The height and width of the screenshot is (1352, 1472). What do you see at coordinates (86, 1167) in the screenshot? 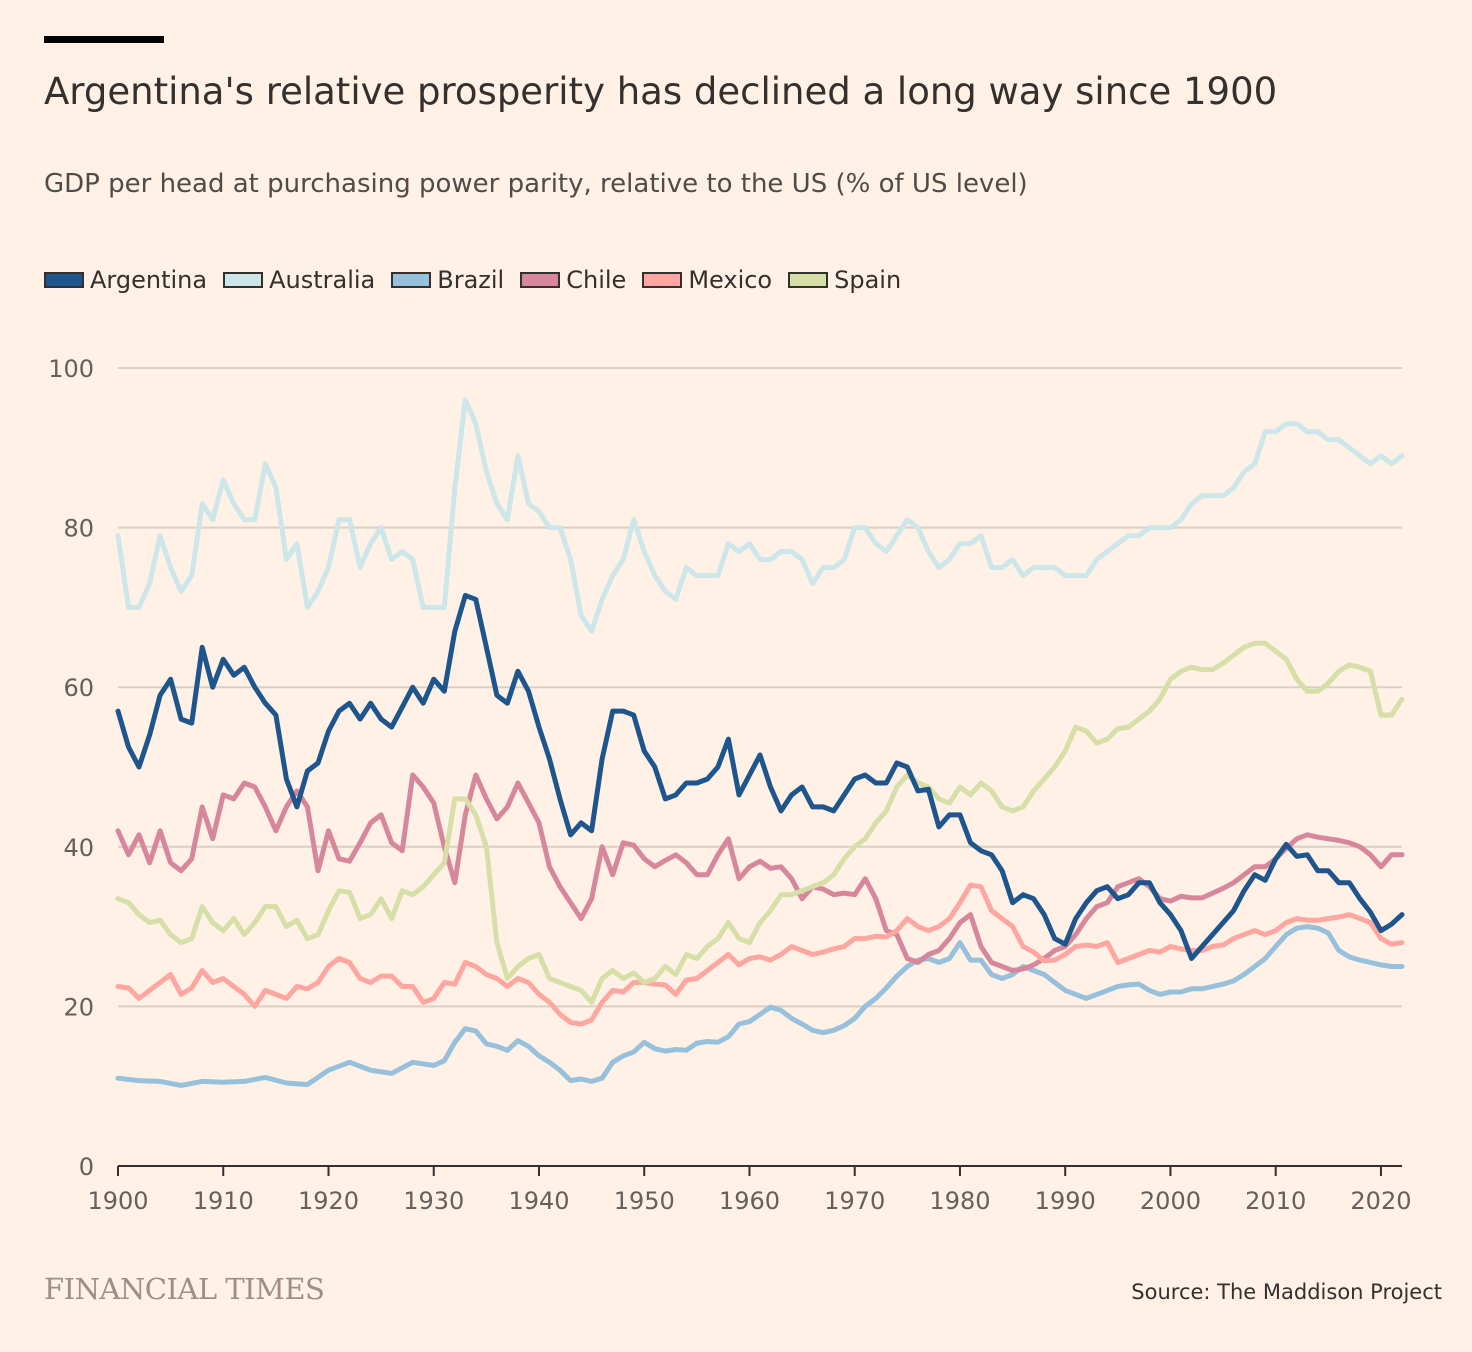
I see `y-tick-label: 0` at bounding box center [86, 1167].